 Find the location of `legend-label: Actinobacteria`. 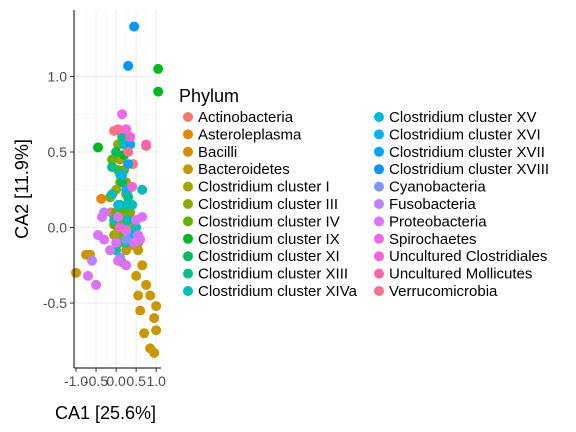

legend-label: Actinobacteria is located at coordinates (246, 117).